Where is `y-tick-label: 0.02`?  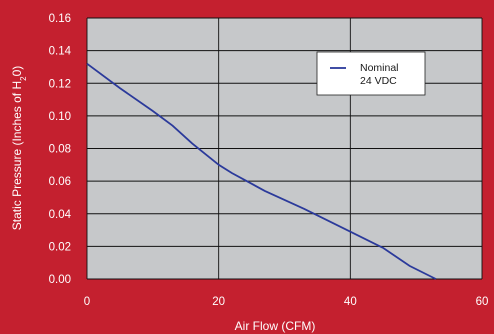 y-tick-label: 0.02 is located at coordinates (60, 247).